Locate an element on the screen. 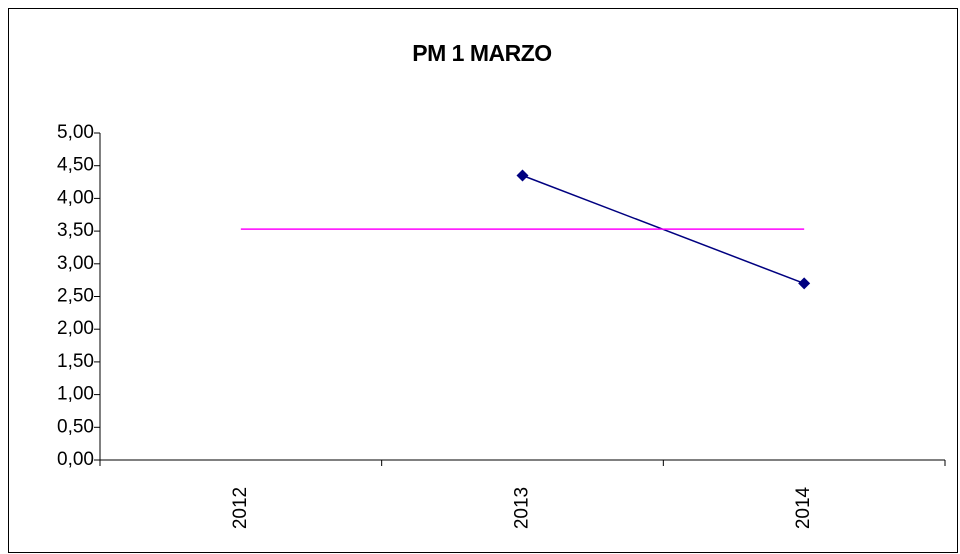  y-tick-label: 3,50 is located at coordinates (75, 230).